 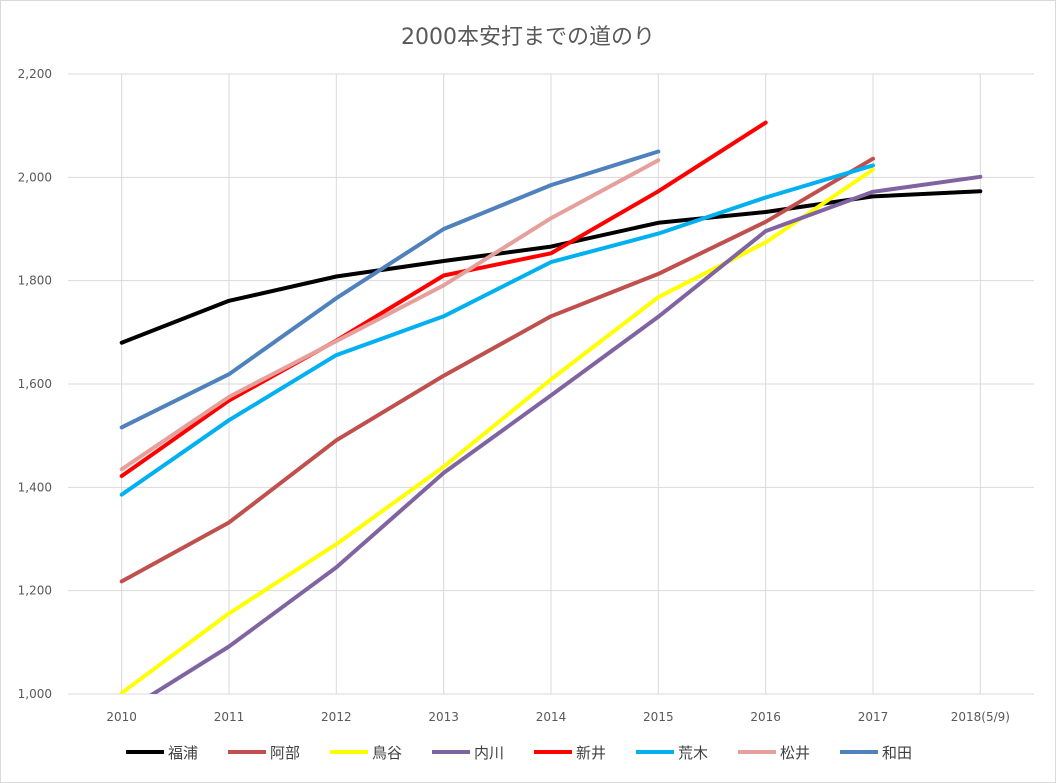 I want to click on x-tick-label: 2011, so click(x=229, y=717).